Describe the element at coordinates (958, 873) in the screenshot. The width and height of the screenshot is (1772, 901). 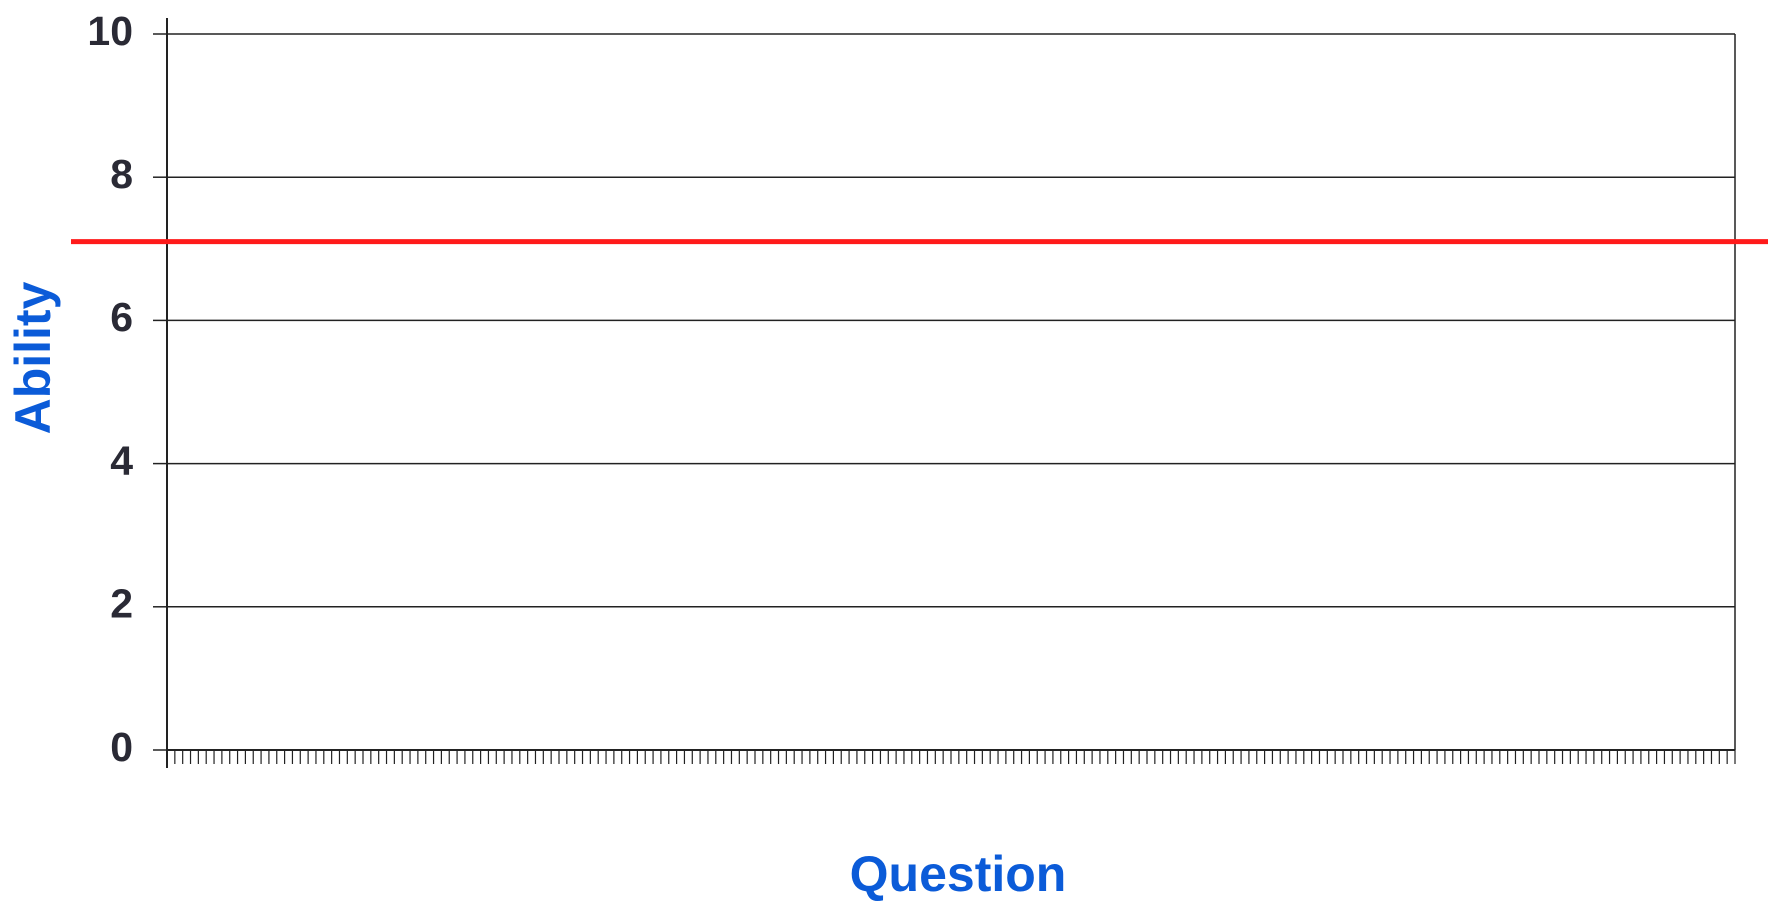
I see `x-axis-title: Question` at that location.